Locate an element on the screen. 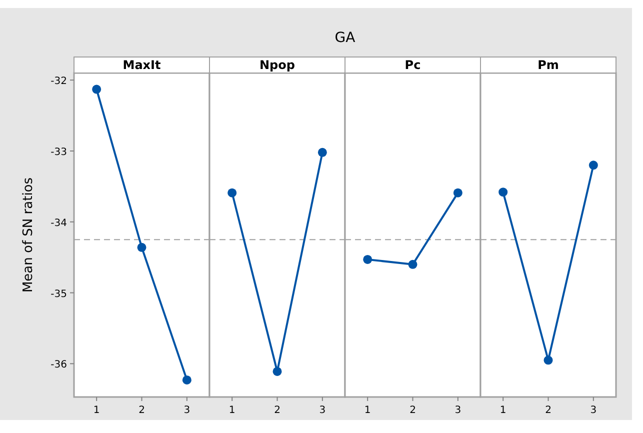  y-axis-title: Mean of SN ratios is located at coordinates (28, 235).